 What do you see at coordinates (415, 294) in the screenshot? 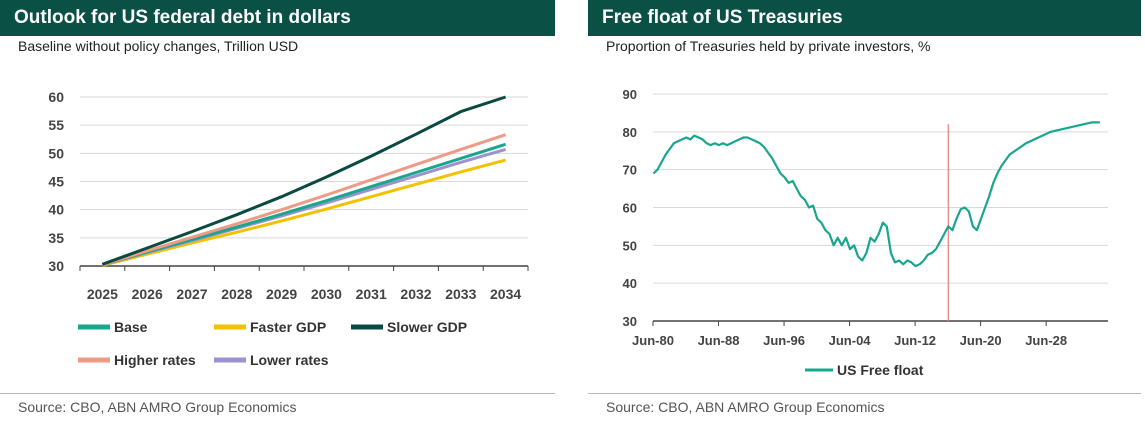
I see `x-tick-label: 2032` at bounding box center [415, 294].